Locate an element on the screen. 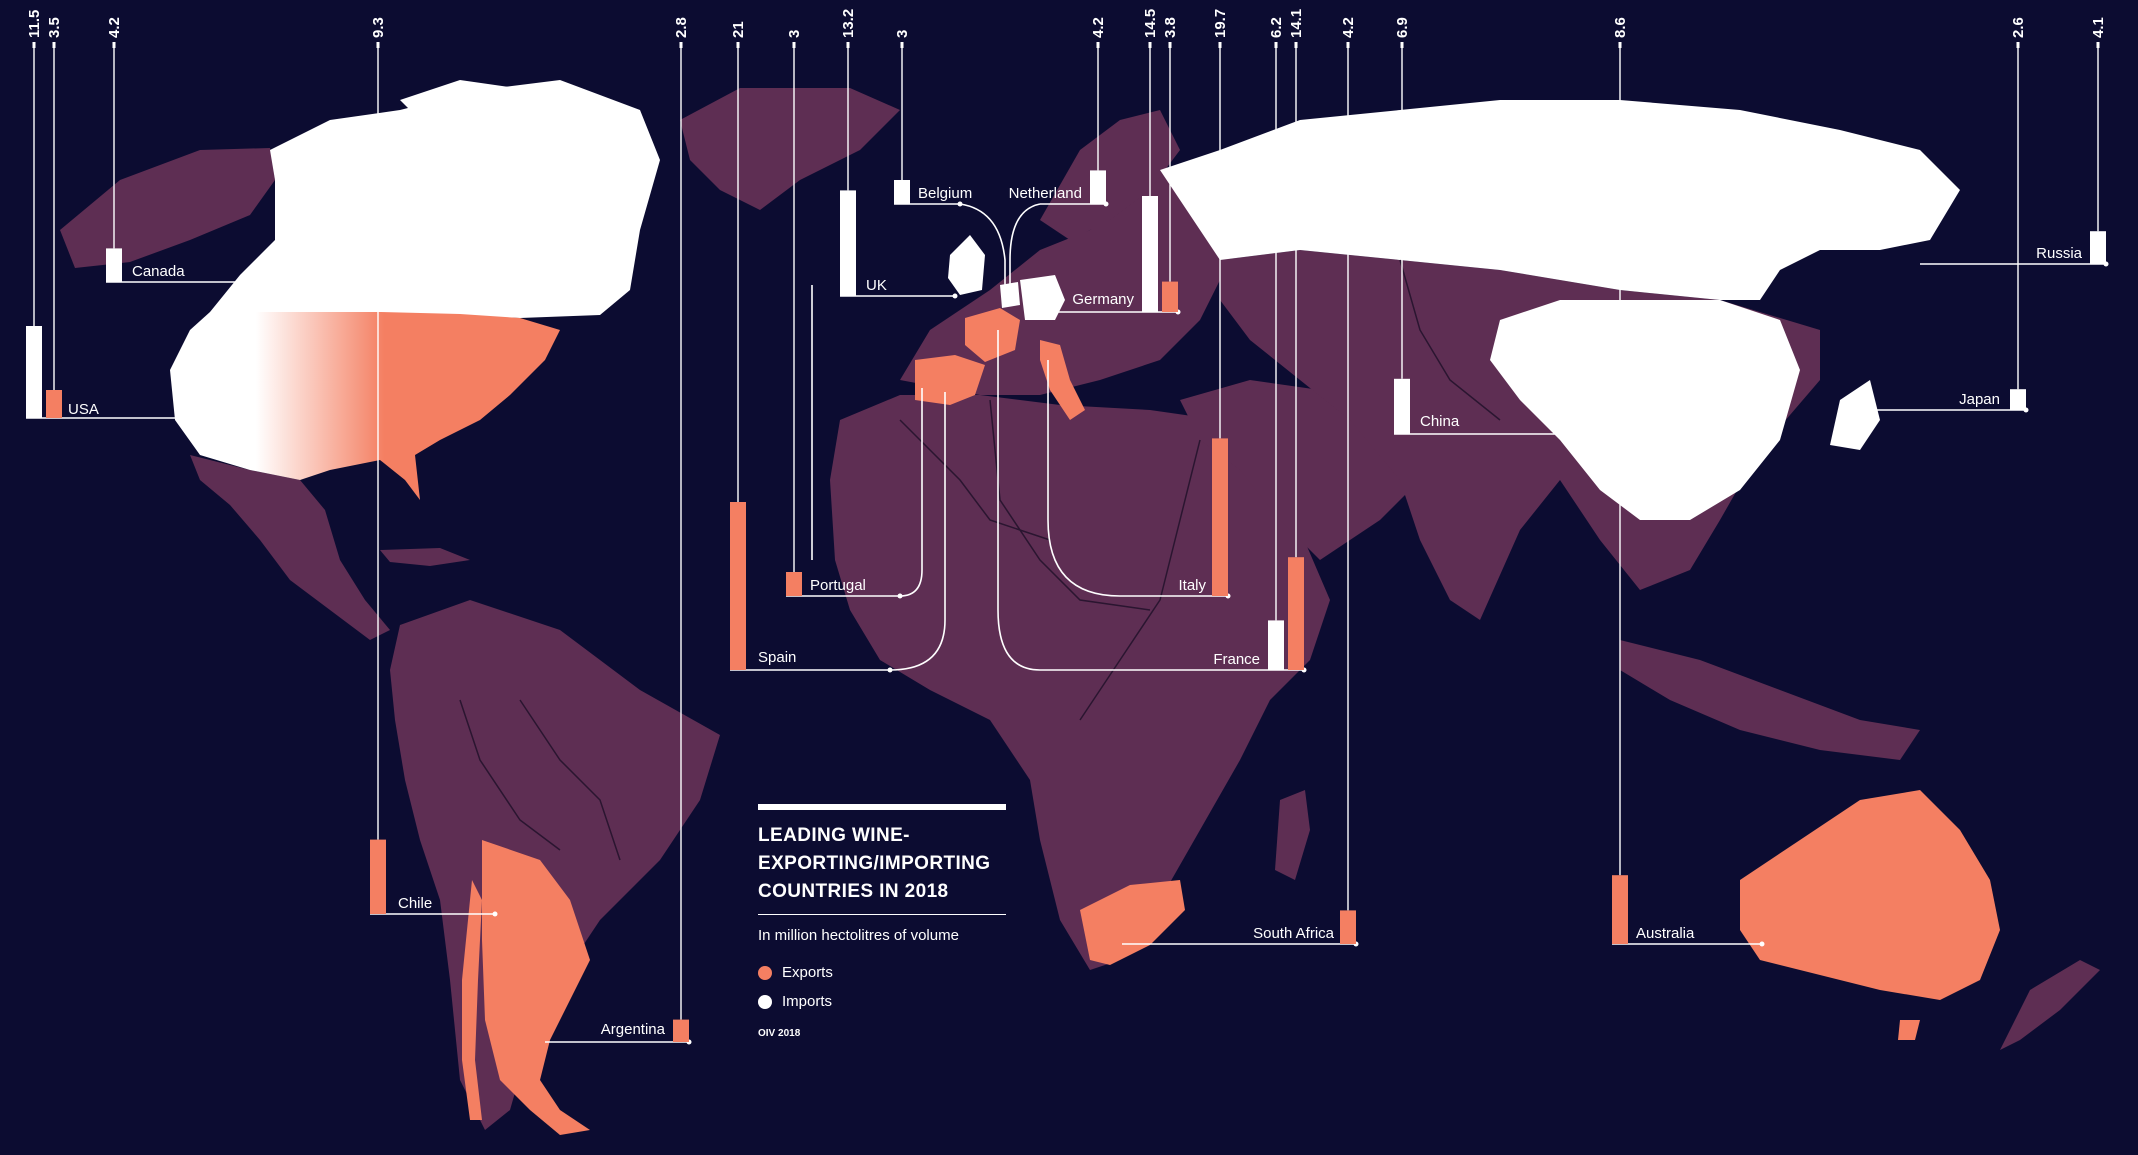 The width and height of the screenshot is (2138, 1155). country-label: Netherland is located at coordinates (1045, 193).